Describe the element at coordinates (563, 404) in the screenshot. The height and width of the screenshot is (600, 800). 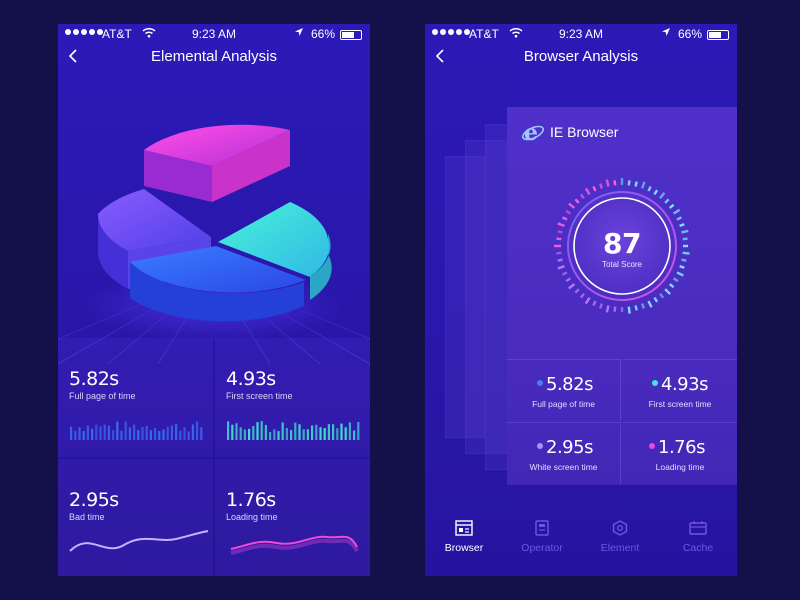
I see `metric-label: Full page of time` at that location.